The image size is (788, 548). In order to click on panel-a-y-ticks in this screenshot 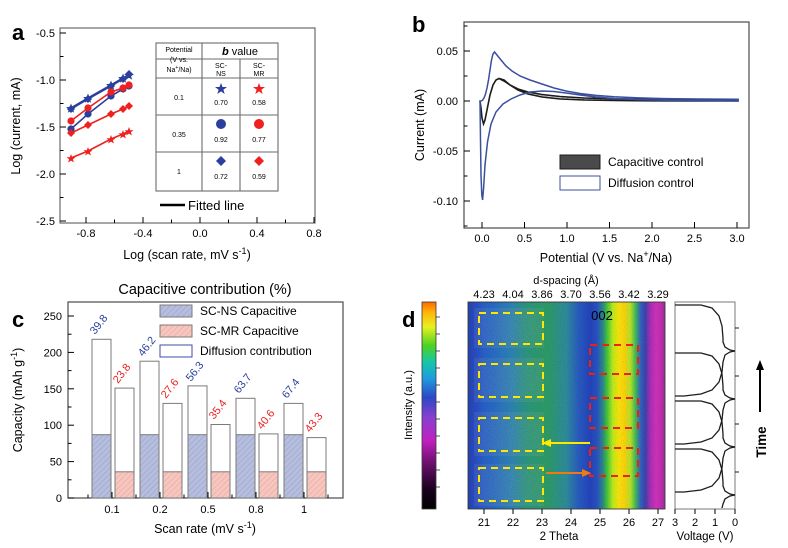, I will do `click(63, 127)`.